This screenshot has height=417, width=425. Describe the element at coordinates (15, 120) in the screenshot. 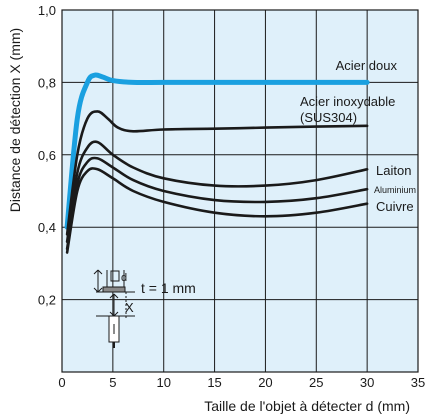

I see `y-axis-label: Distance de détection X (mm)` at that location.